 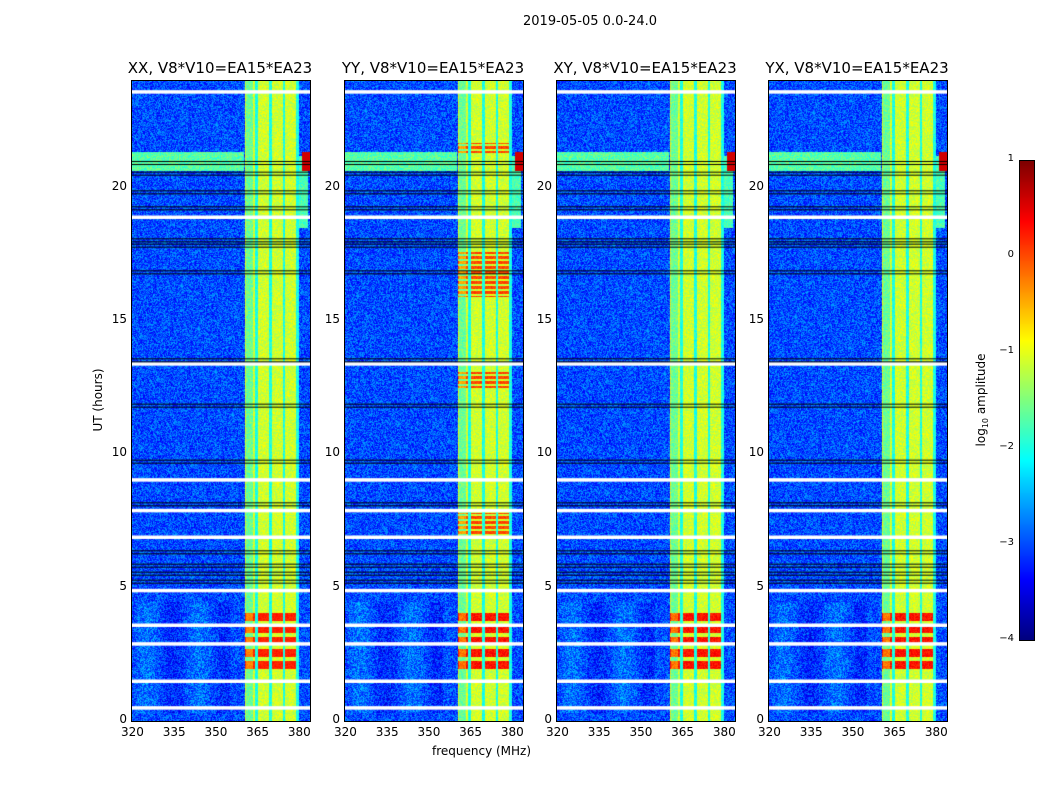 I want to click on x-axis-label: frequency (MHz), so click(x=482, y=751).